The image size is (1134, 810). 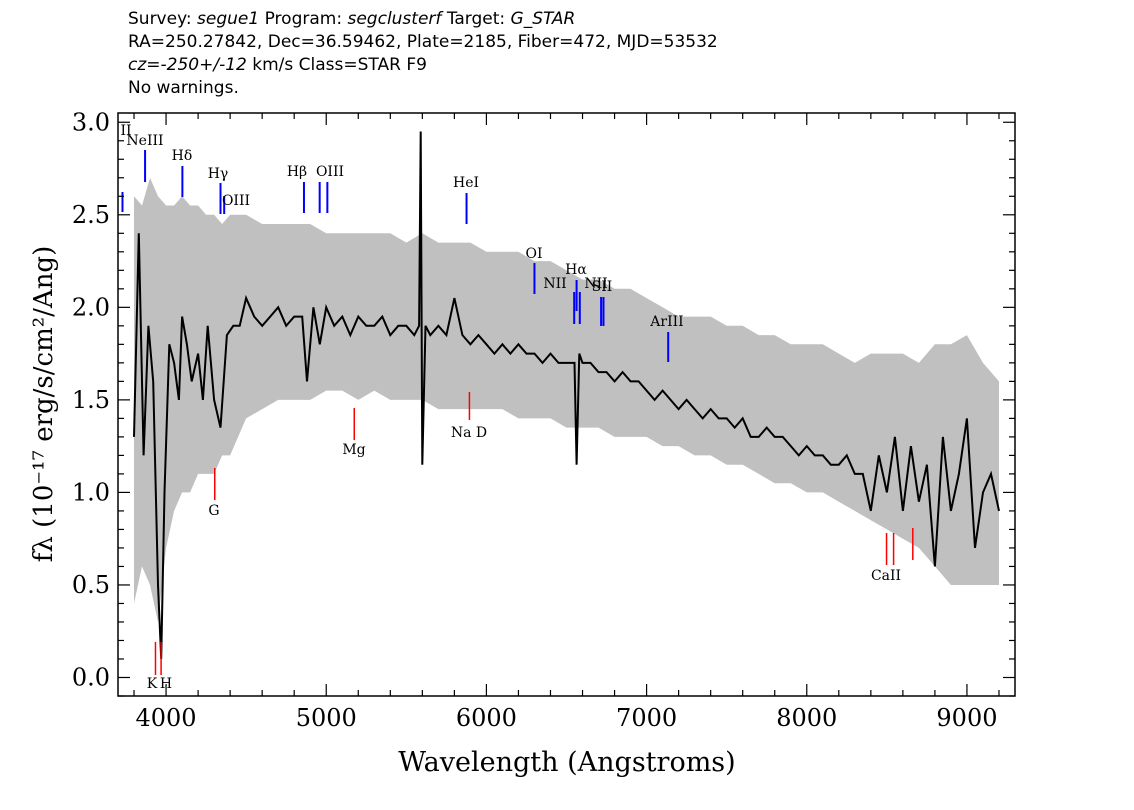 What do you see at coordinates (144, 141) in the screenshot?
I see `emission-label: NeIII` at bounding box center [144, 141].